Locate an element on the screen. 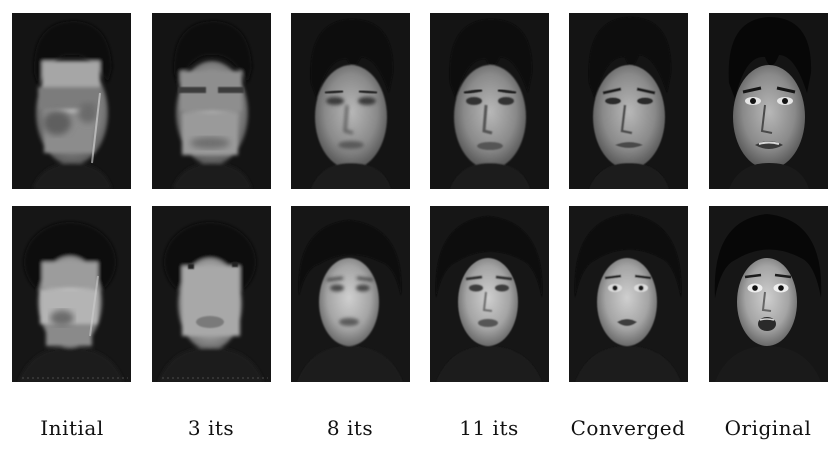 The image size is (840, 452). male-face-converged-image is located at coordinates (628, 101).